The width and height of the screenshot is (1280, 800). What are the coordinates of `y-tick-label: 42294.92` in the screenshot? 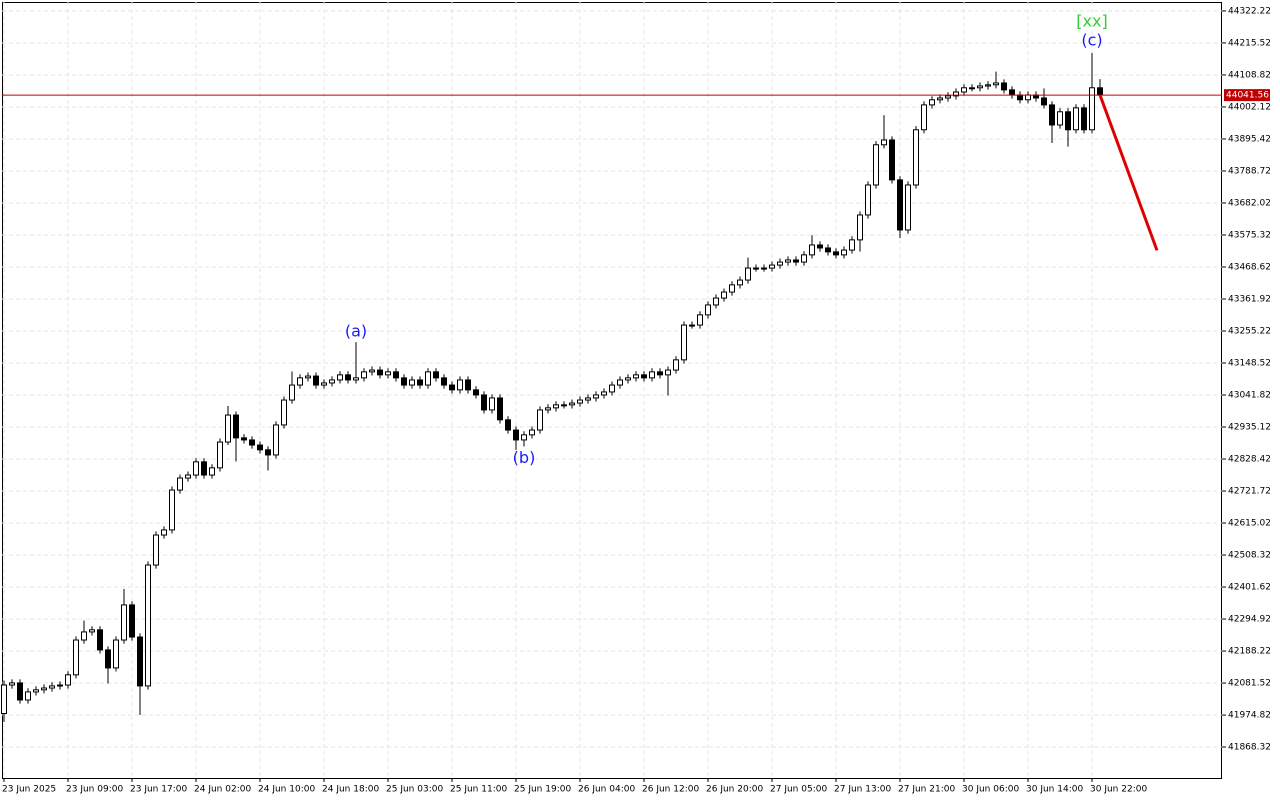 It's located at (1249, 620).